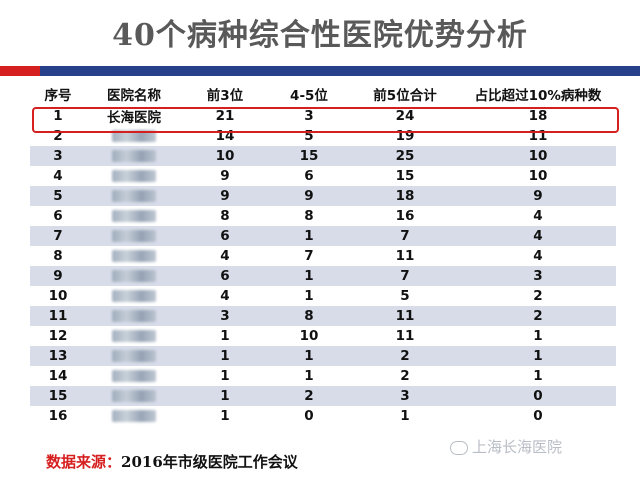 This screenshot has height=480, width=640. What do you see at coordinates (323, 116) in the screenshot?
I see `table-row: 1 长海医院 21 3 24 18` at bounding box center [323, 116].